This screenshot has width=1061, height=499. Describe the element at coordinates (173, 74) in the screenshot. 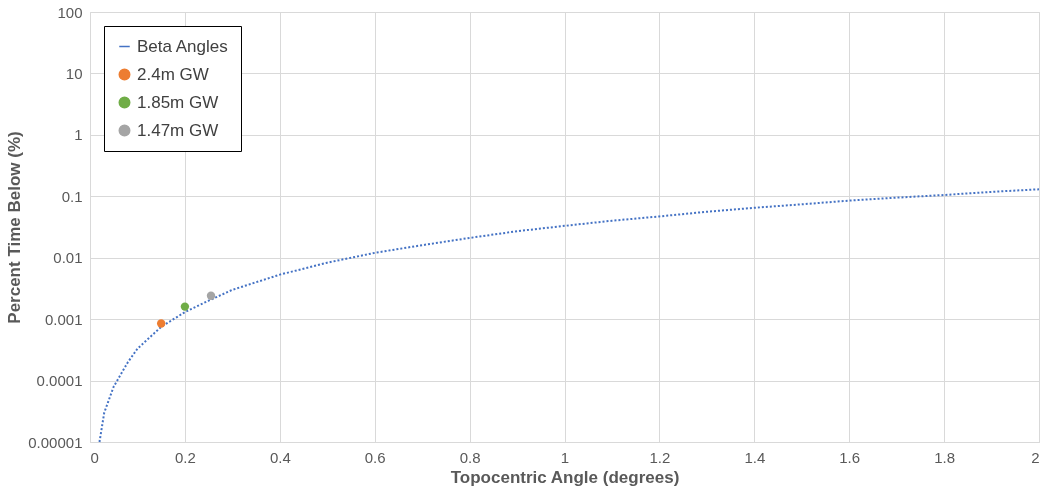

I see `legend-label: 2.4m GW` at that location.